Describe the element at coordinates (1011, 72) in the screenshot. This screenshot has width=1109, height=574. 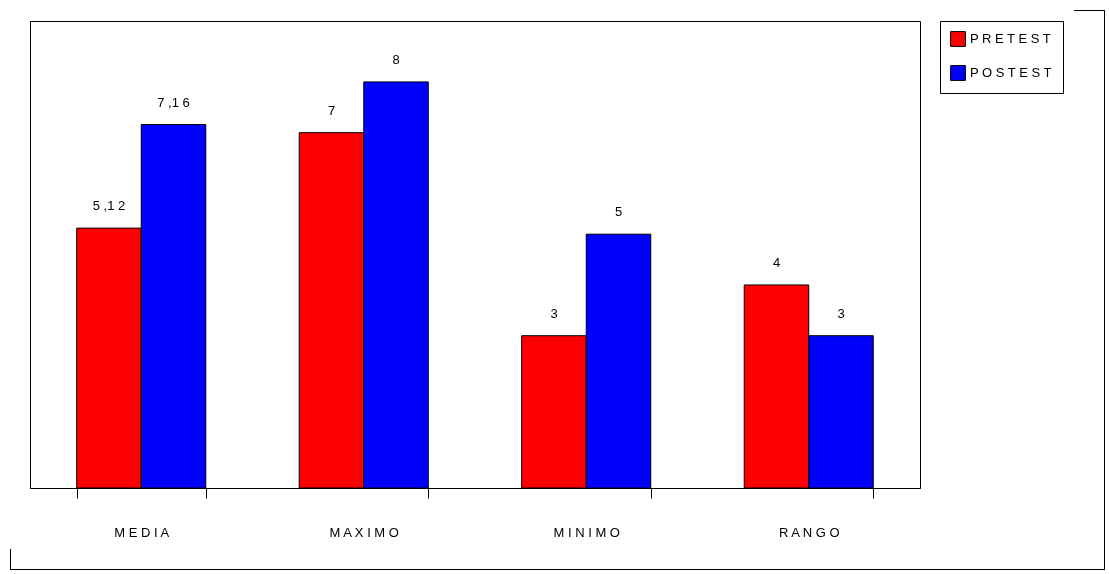
I see `legend-label: P O S T E S T` at that location.